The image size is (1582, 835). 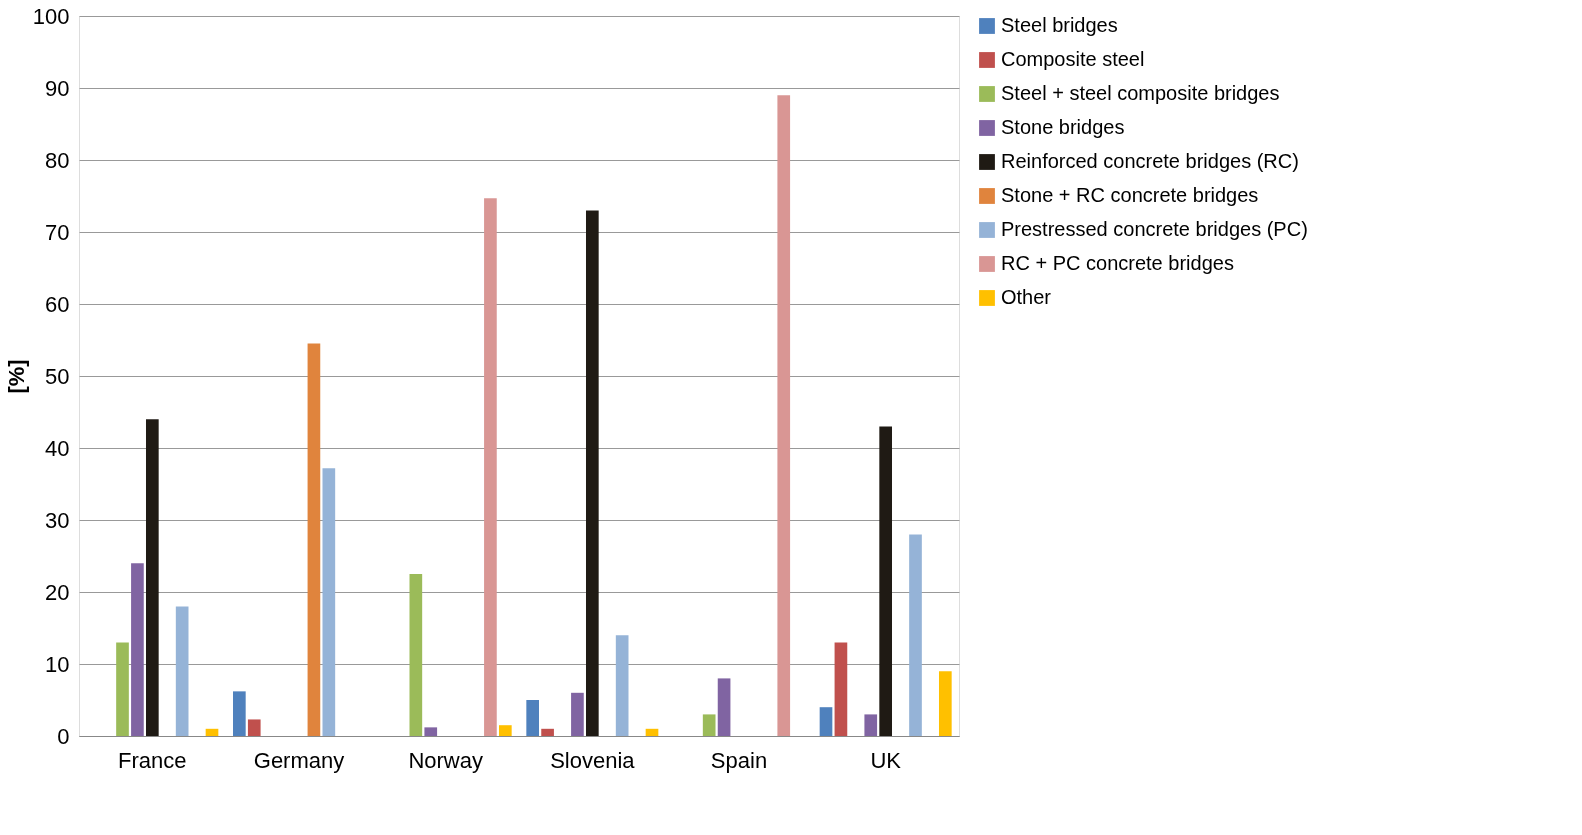 What do you see at coordinates (299, 760) in the screenshot?
I see `x-tick-label: Germany` at bounding box center [299, 760].